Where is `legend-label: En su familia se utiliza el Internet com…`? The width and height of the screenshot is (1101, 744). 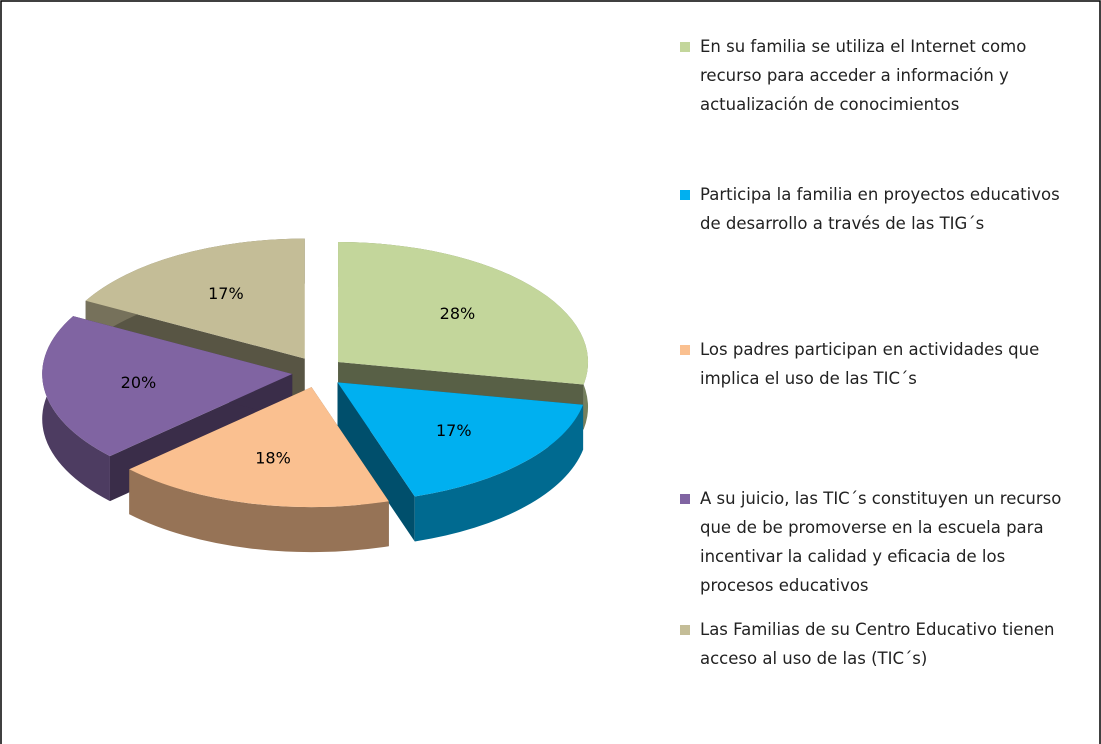
legend-label: En su familia se utiliza el Internet com… is located at coordinates (863, 75).